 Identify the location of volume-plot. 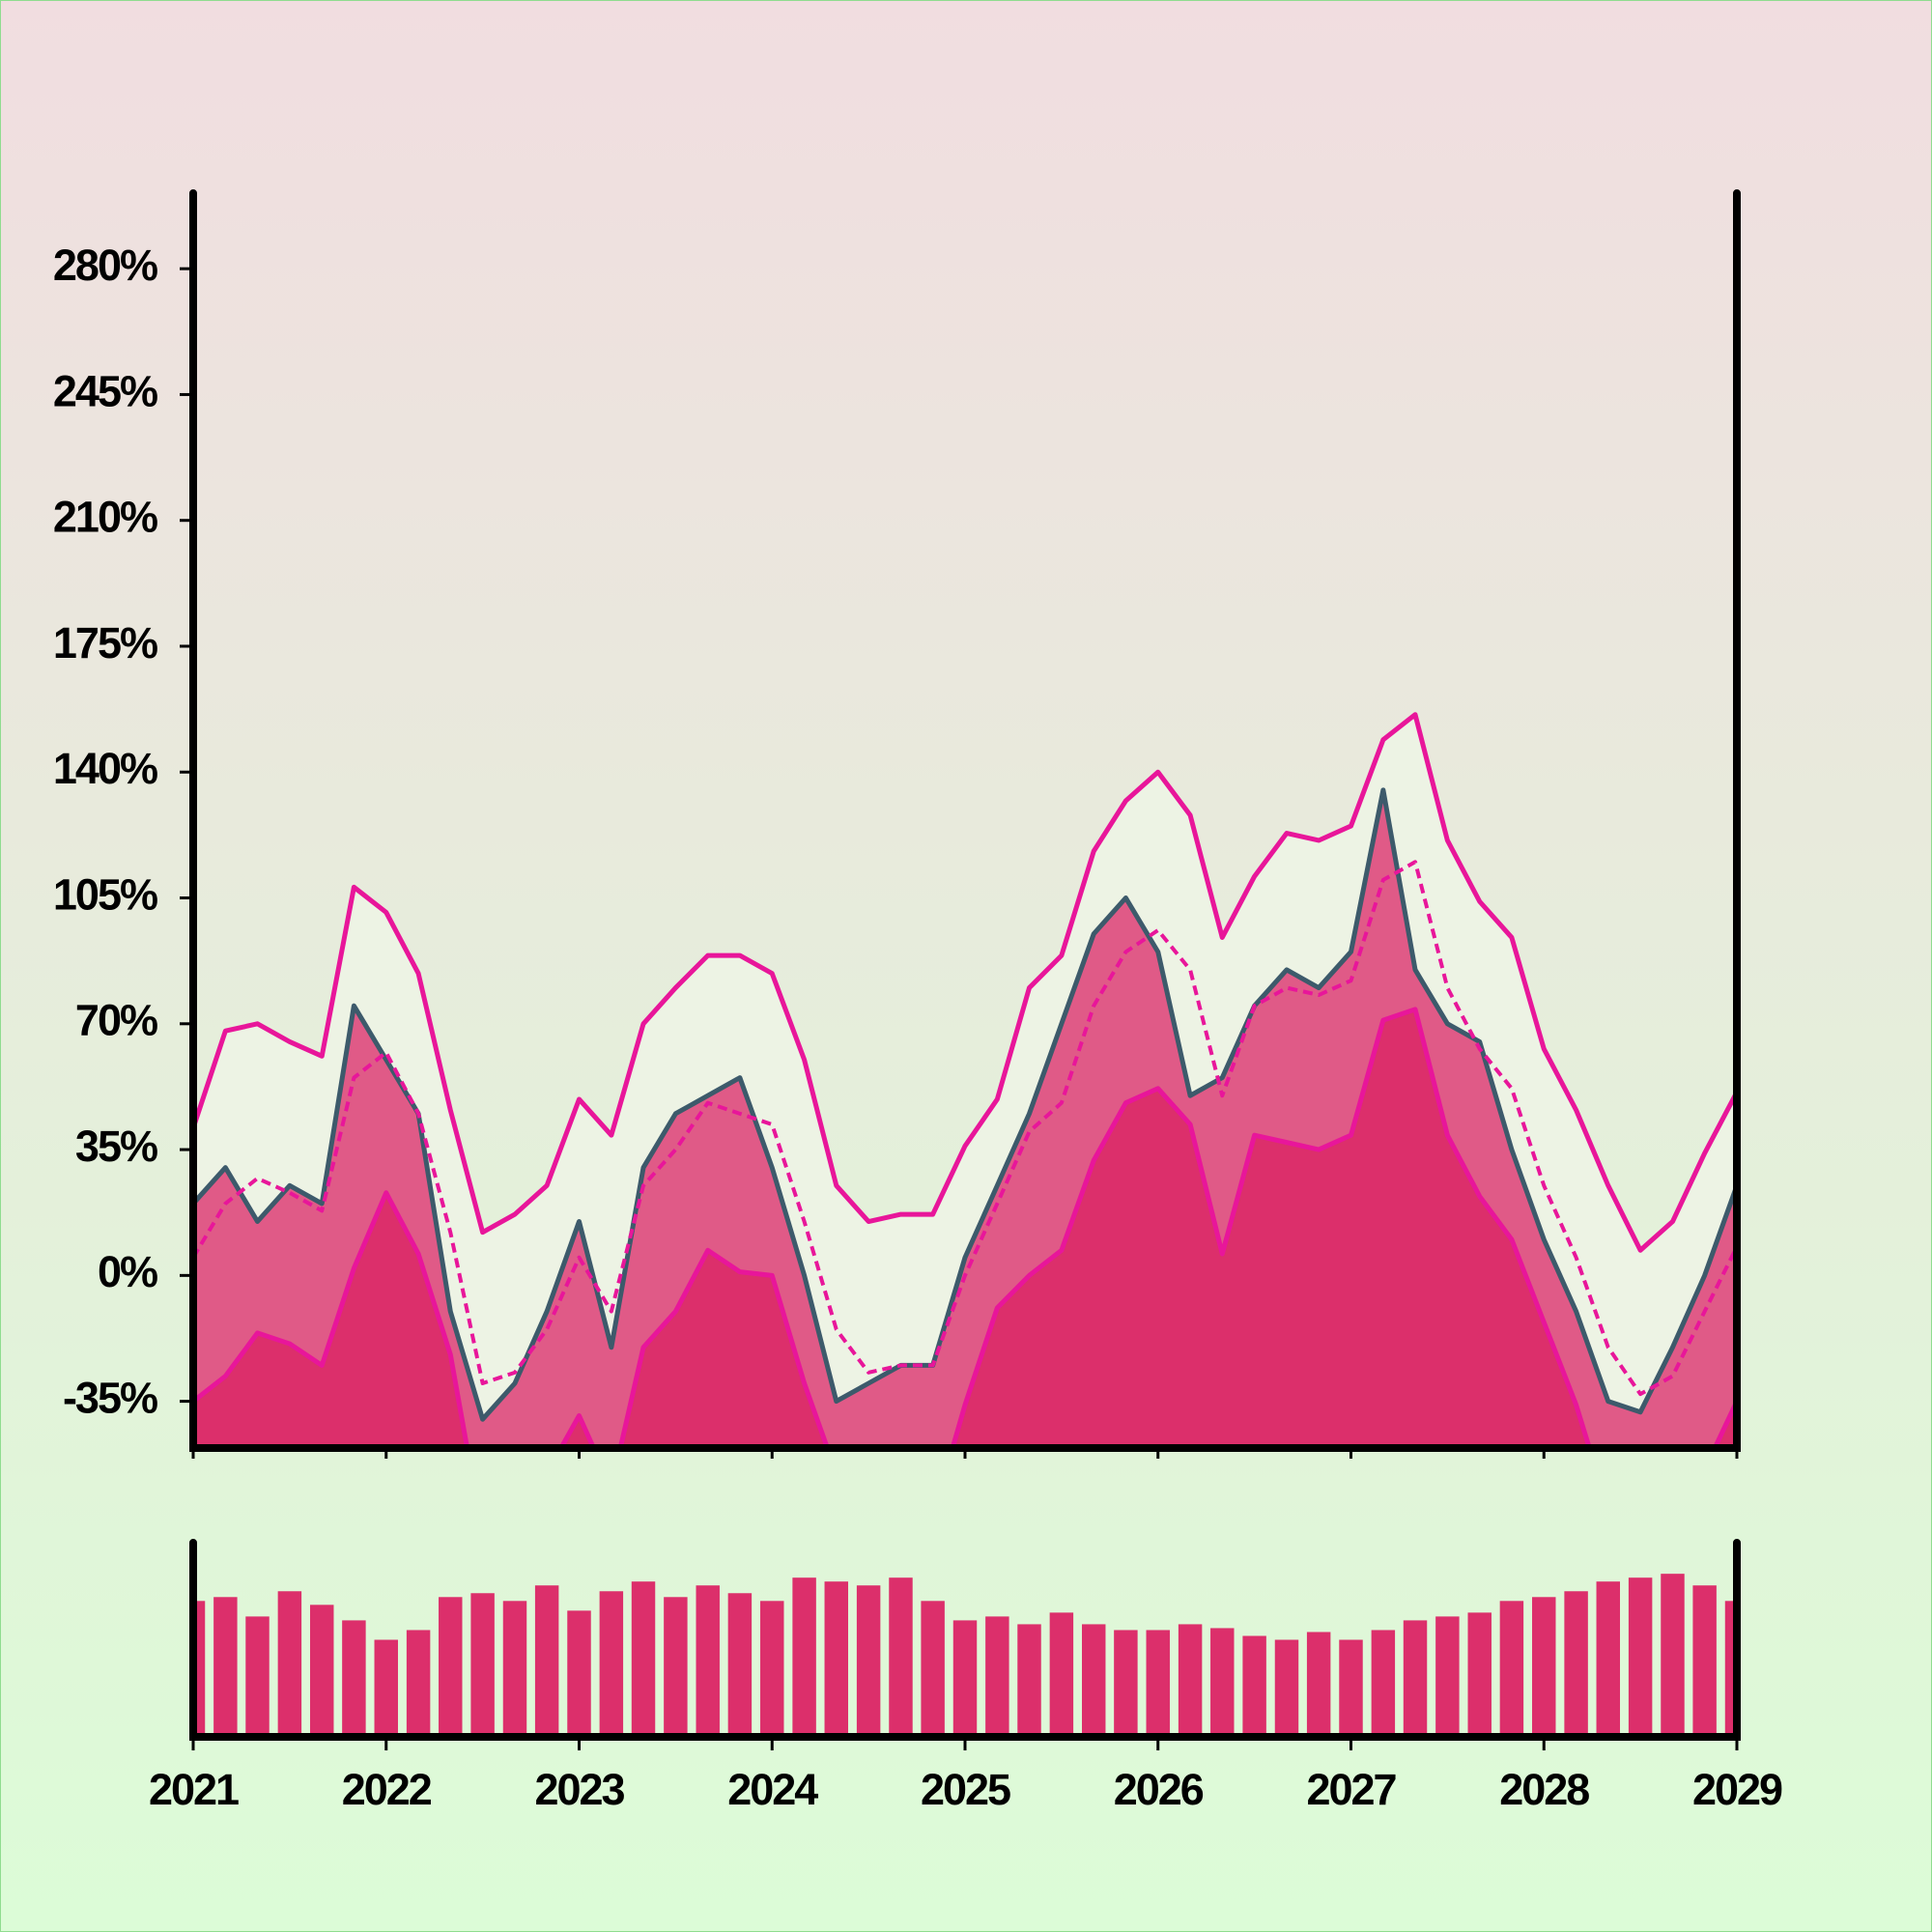
(965, 1655).